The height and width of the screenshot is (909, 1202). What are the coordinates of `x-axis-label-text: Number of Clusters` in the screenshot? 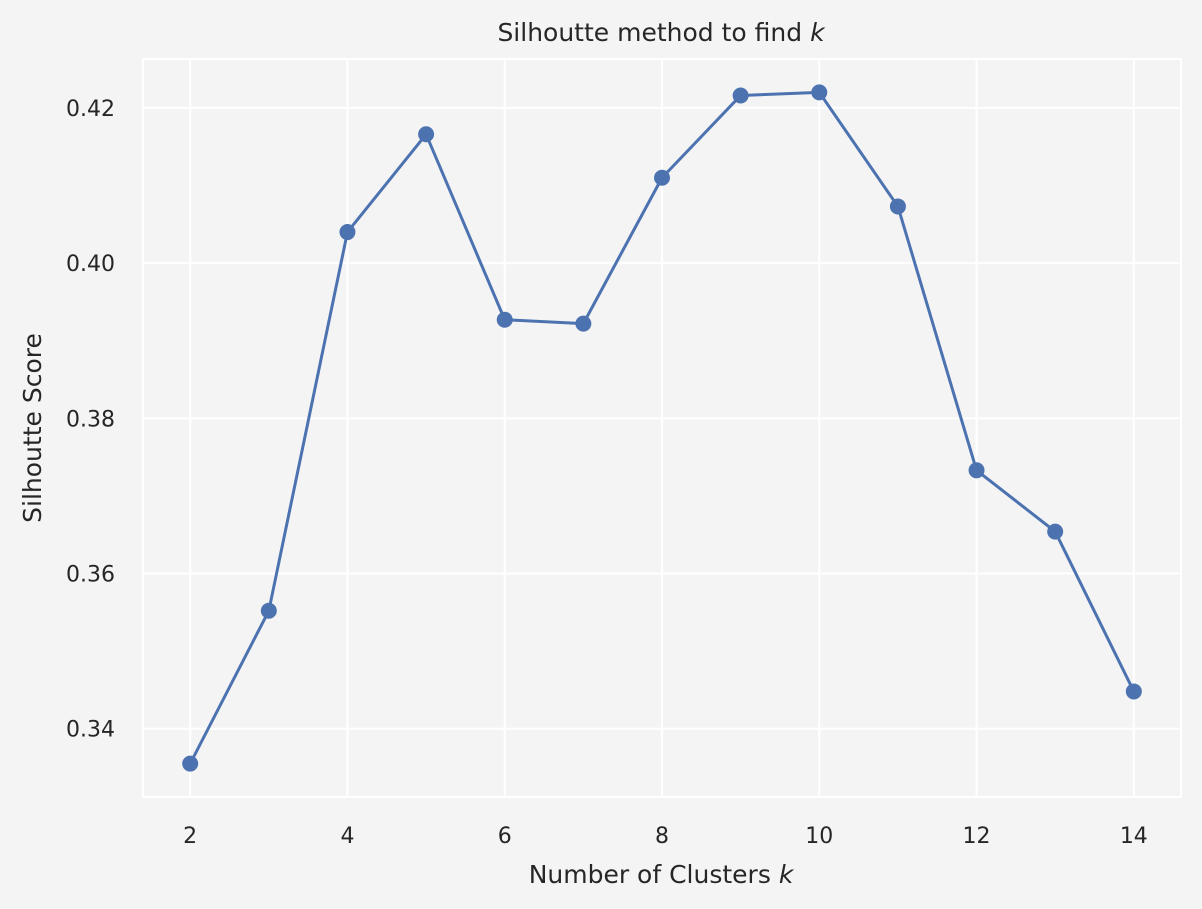 It's located at (650, 874).